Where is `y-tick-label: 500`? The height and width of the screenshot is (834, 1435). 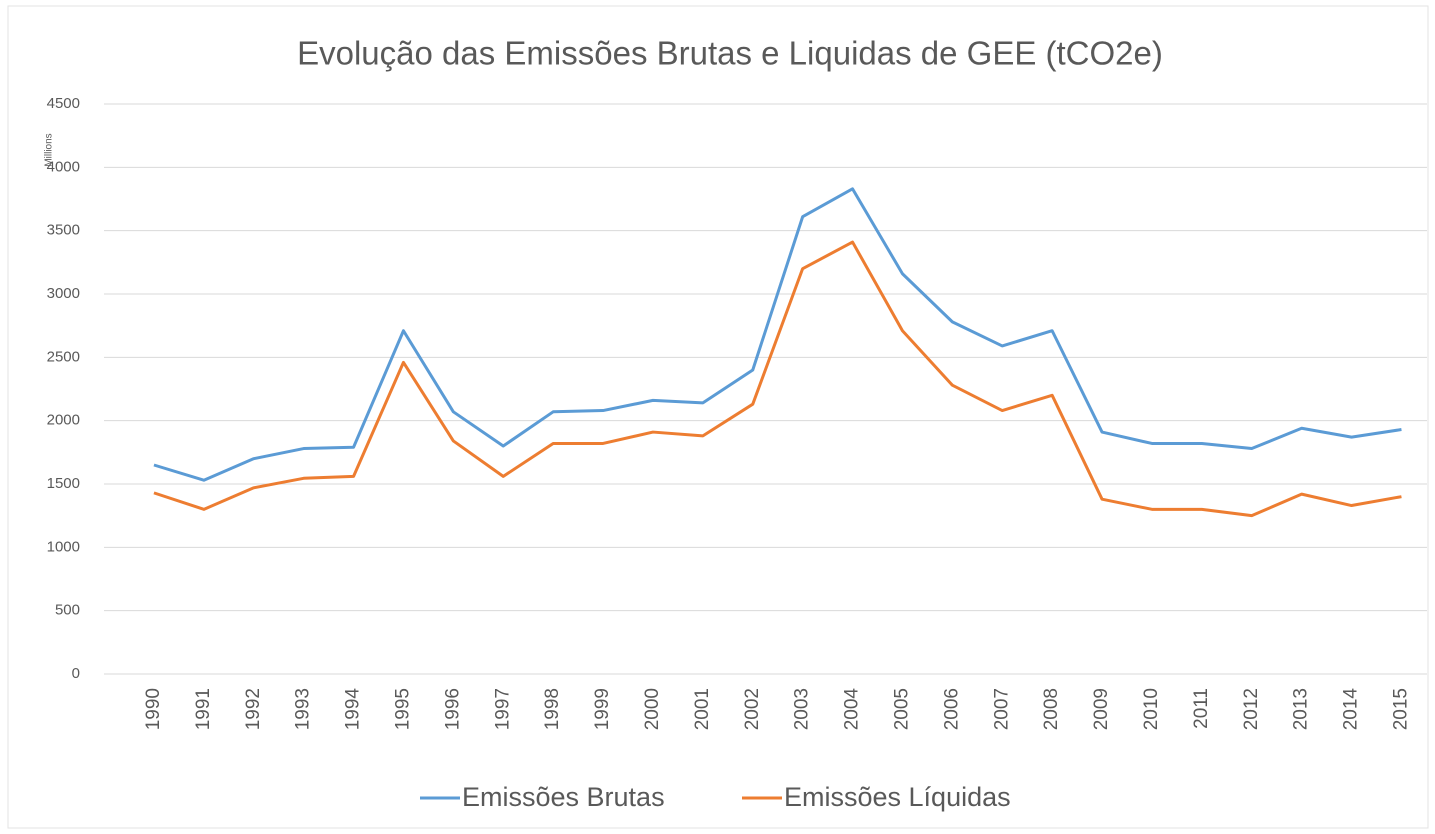 y-tick-label: 500 is located at coordinates (67, 610).